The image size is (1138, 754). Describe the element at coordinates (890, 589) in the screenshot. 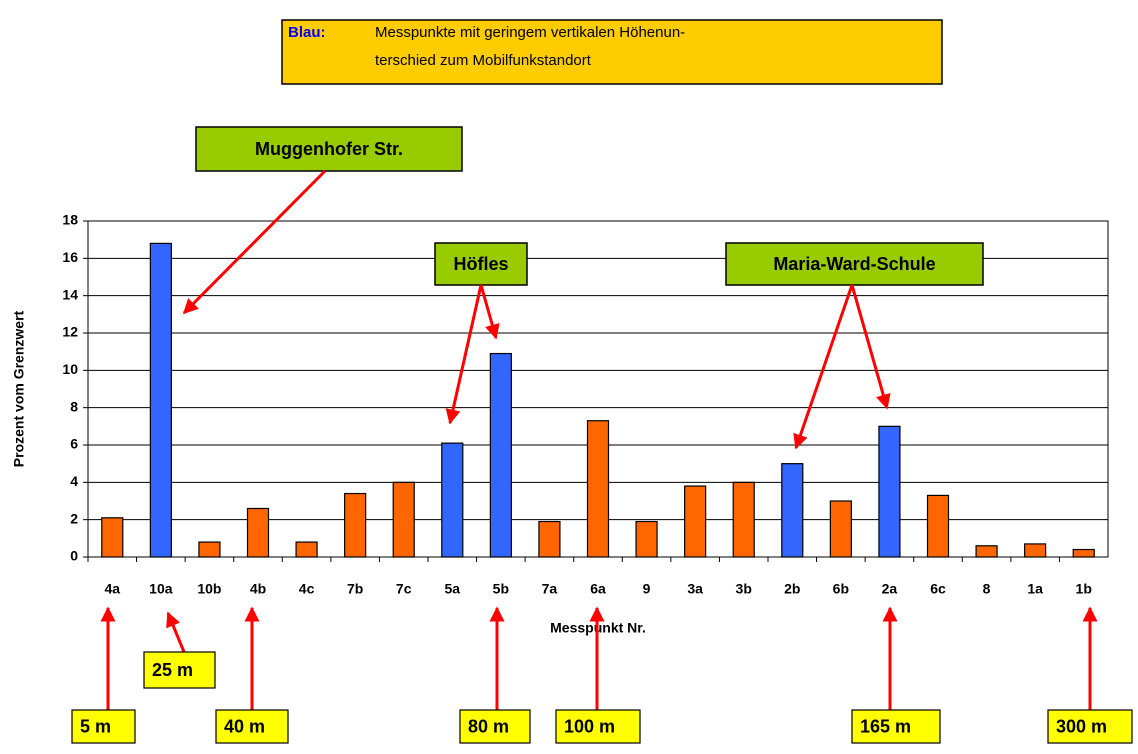

I see `x-tick-label: 2a` at that location.